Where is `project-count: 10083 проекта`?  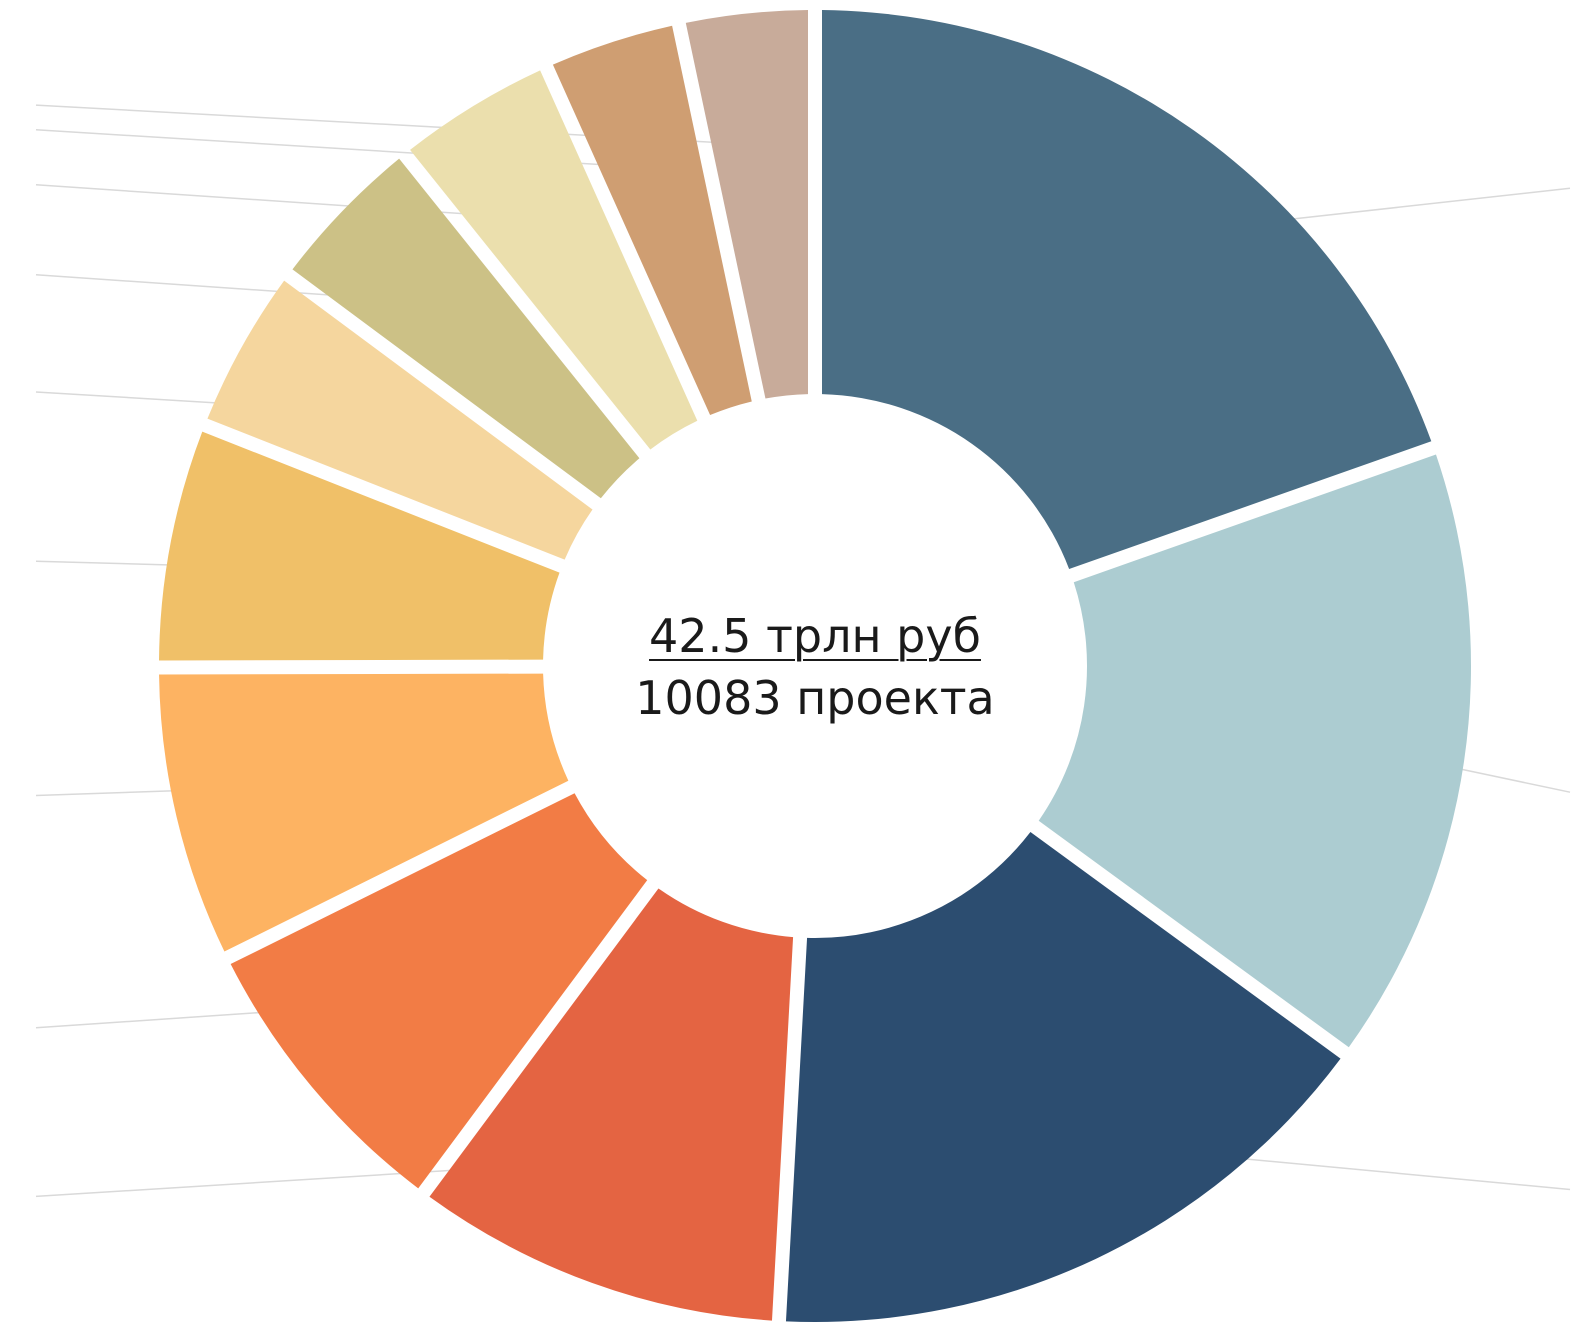 project-count: 10083 проекта is located at coordinates (815, 698).